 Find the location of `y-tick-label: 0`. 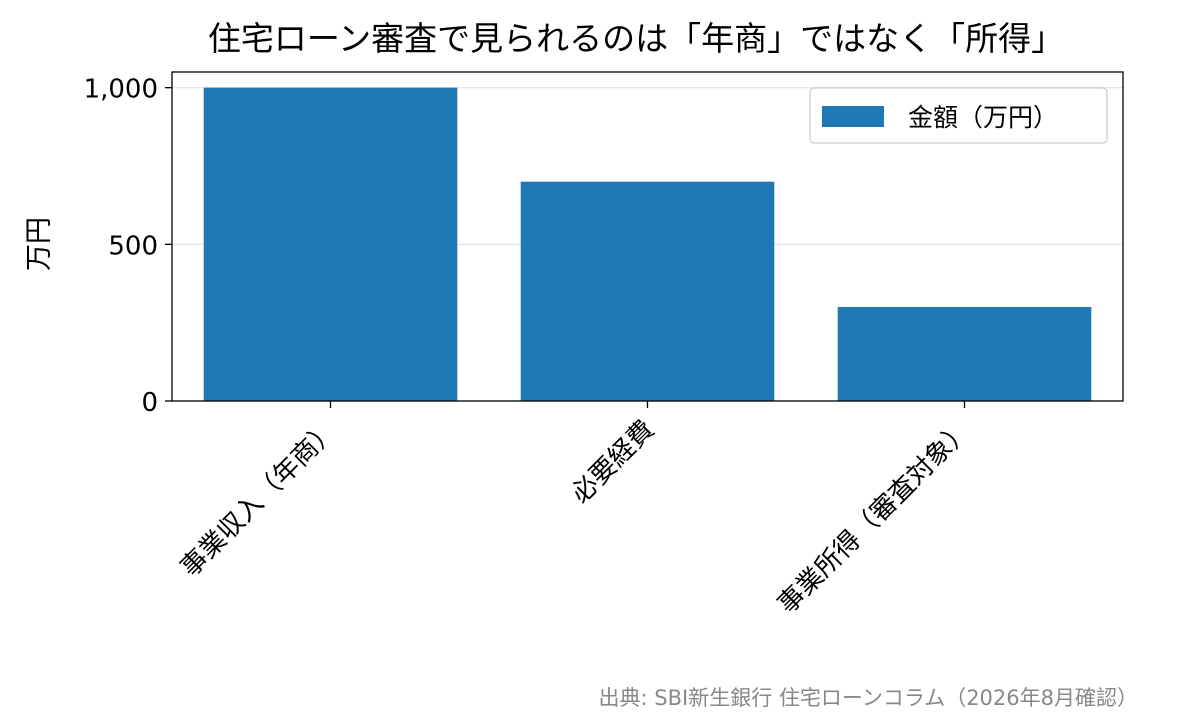

y-tick-label: 0 is located at coordinates (149, 403).